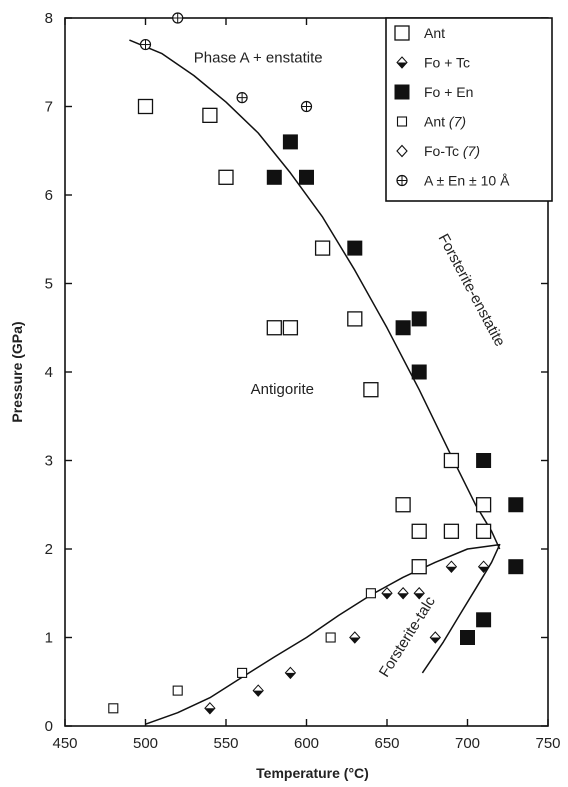  What do you see at coordinates (17, 371) in the screenshot?
I see `y-axis-title: Pressure (GPa)` at bounding box center [17, 371].